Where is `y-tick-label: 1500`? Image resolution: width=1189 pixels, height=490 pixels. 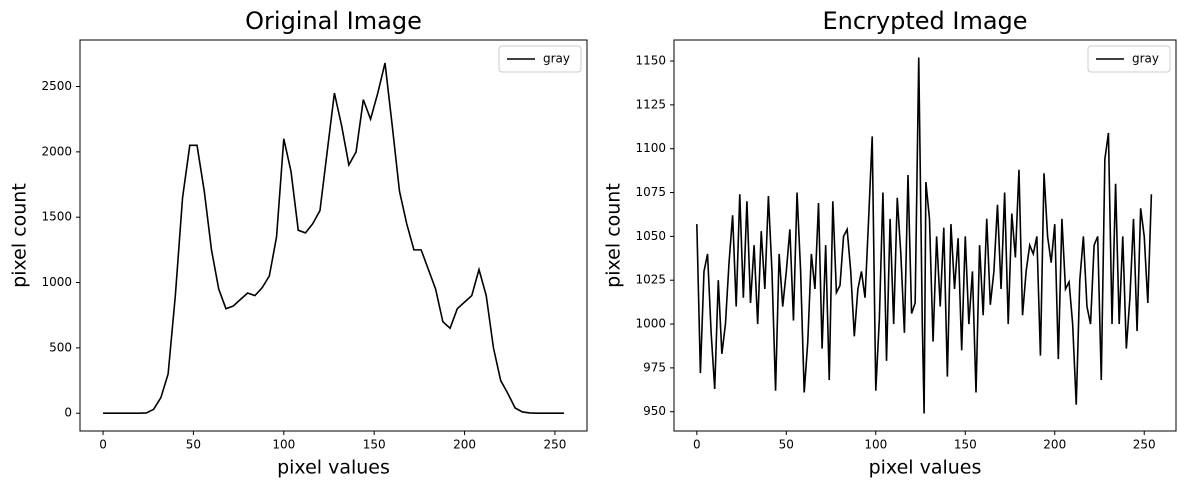 y-tick-label: 1500 is located at coordinates (56, 217).